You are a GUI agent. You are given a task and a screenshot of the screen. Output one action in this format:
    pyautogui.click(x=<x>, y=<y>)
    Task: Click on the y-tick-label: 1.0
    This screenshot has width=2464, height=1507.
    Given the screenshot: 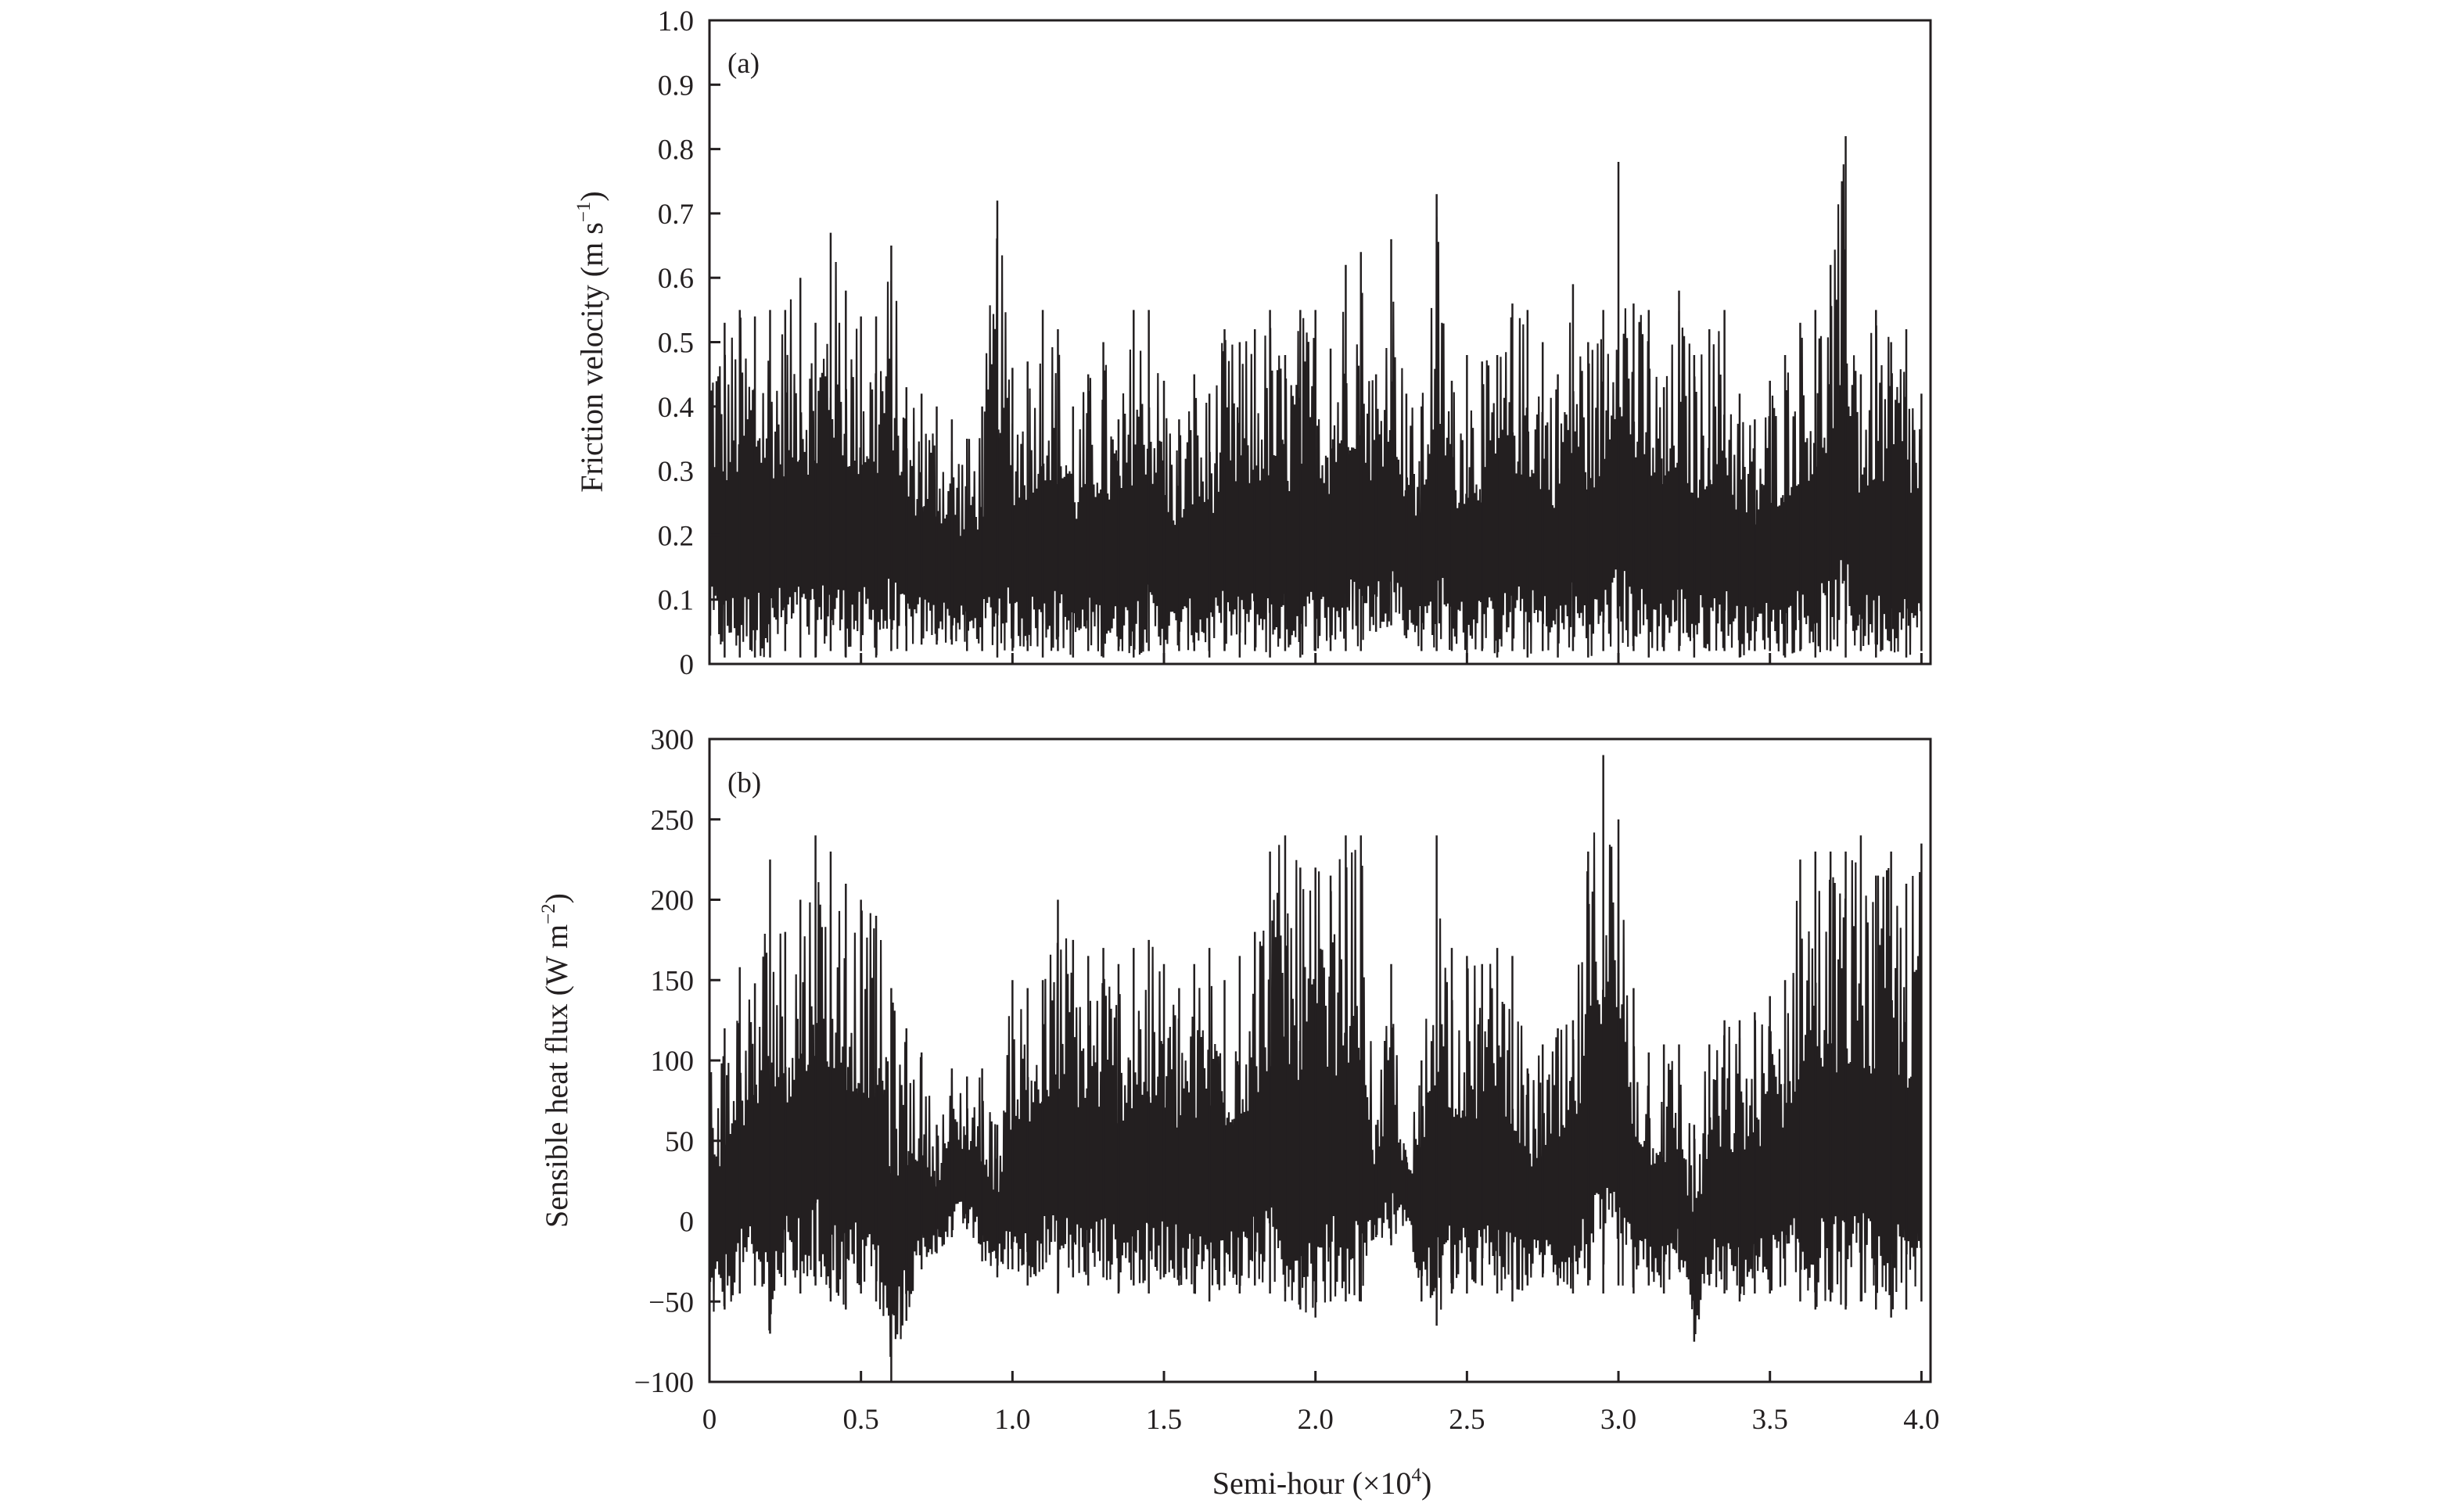 What is the action you would take?
    pyautogui.click(x=676, y=21)
    